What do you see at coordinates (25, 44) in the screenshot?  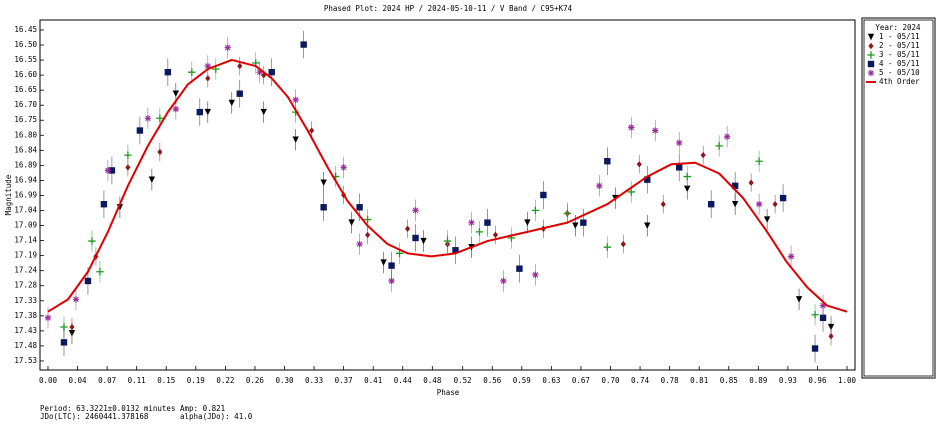 I see `y-tick-label: 16.50` at bounding box center [25, 44].